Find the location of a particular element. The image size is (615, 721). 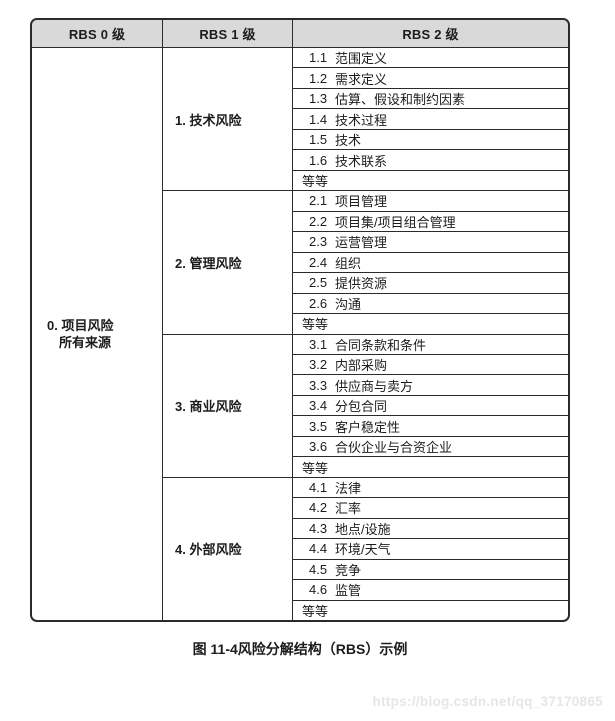

rbs-item-text: 项目集/项目组合管理 is located at coordinates (395, 222).